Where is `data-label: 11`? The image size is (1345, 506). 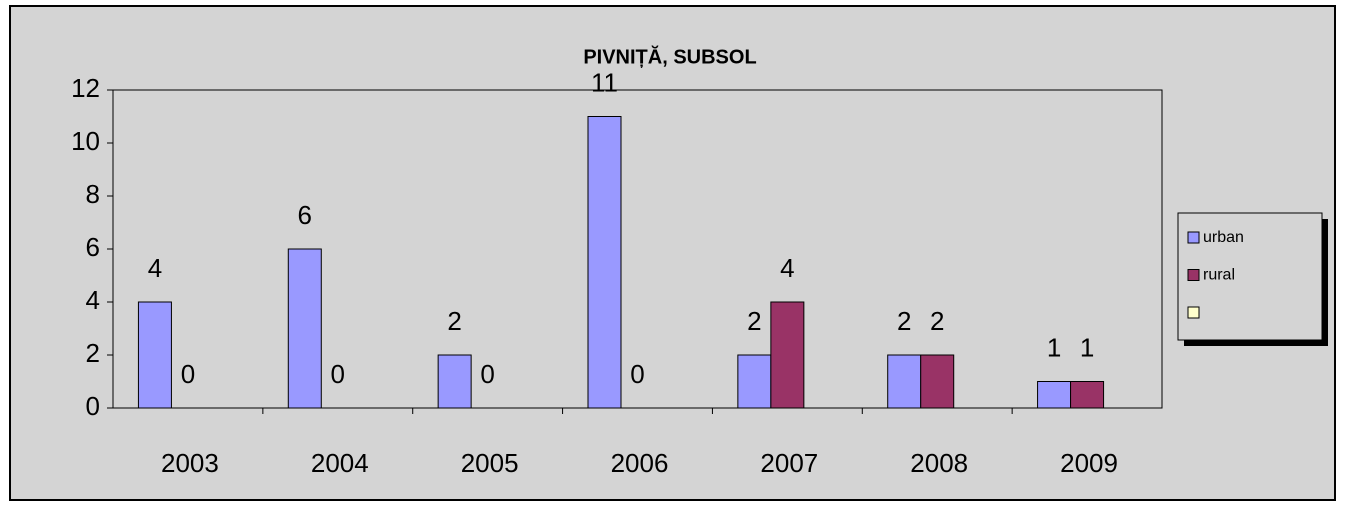 data-label: 11 is located at coordinates (604, 82).